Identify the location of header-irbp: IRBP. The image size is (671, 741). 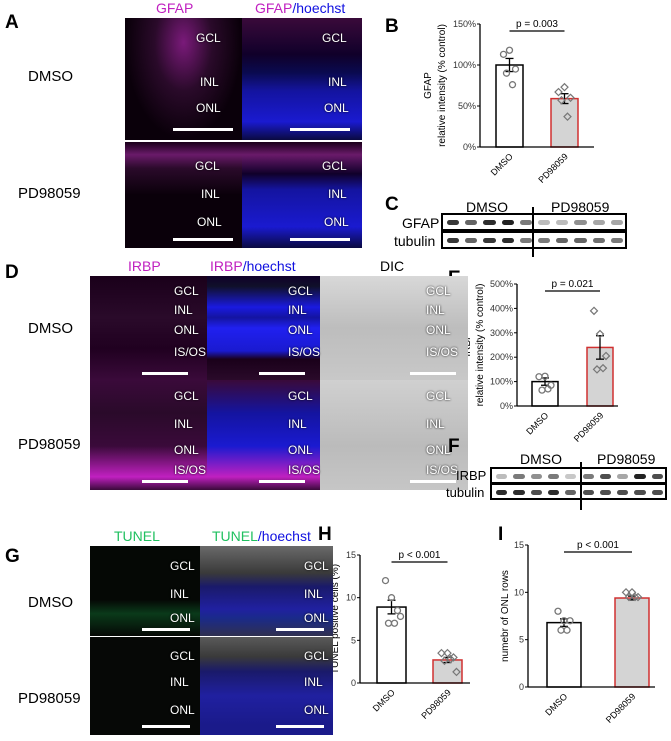
(144, 266).